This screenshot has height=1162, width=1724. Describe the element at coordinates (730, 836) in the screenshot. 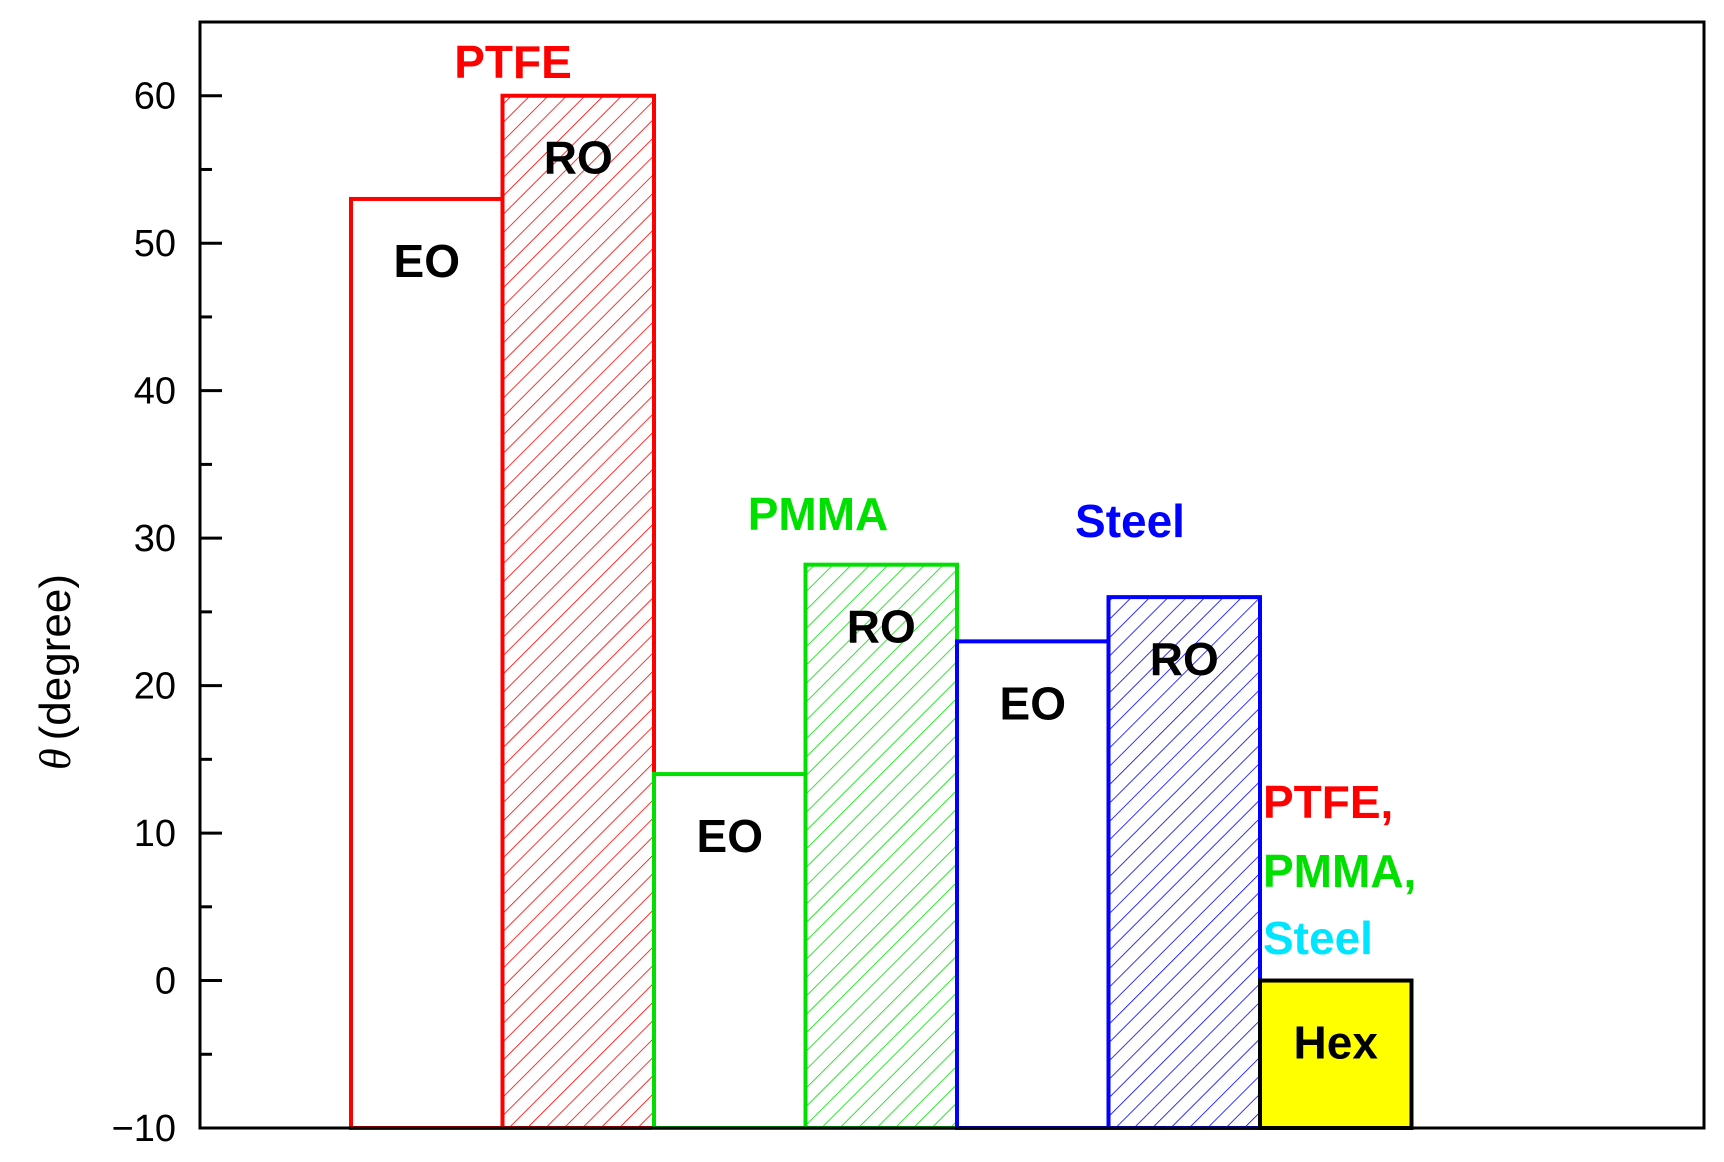

I see `bar-label-2: EO` at that location.